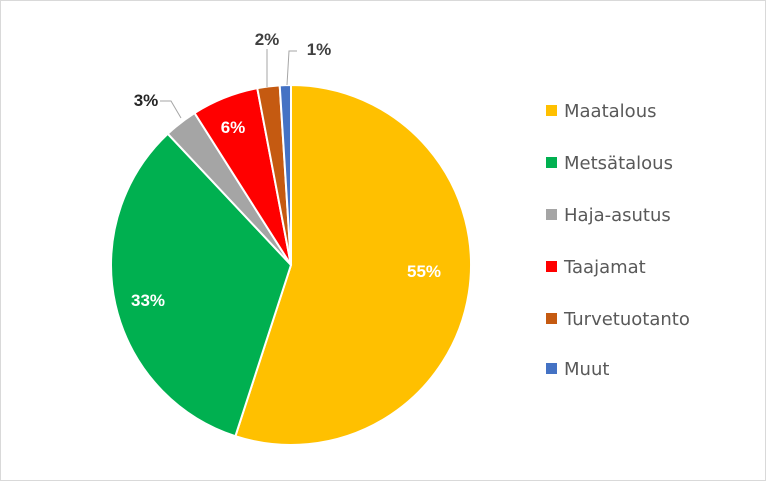 This screenshot has width=766, height=482. Describe the element at coordinates (618, 163) in the screenshot. I see `legend-label-metsatalous: Metsätalous` at that location.